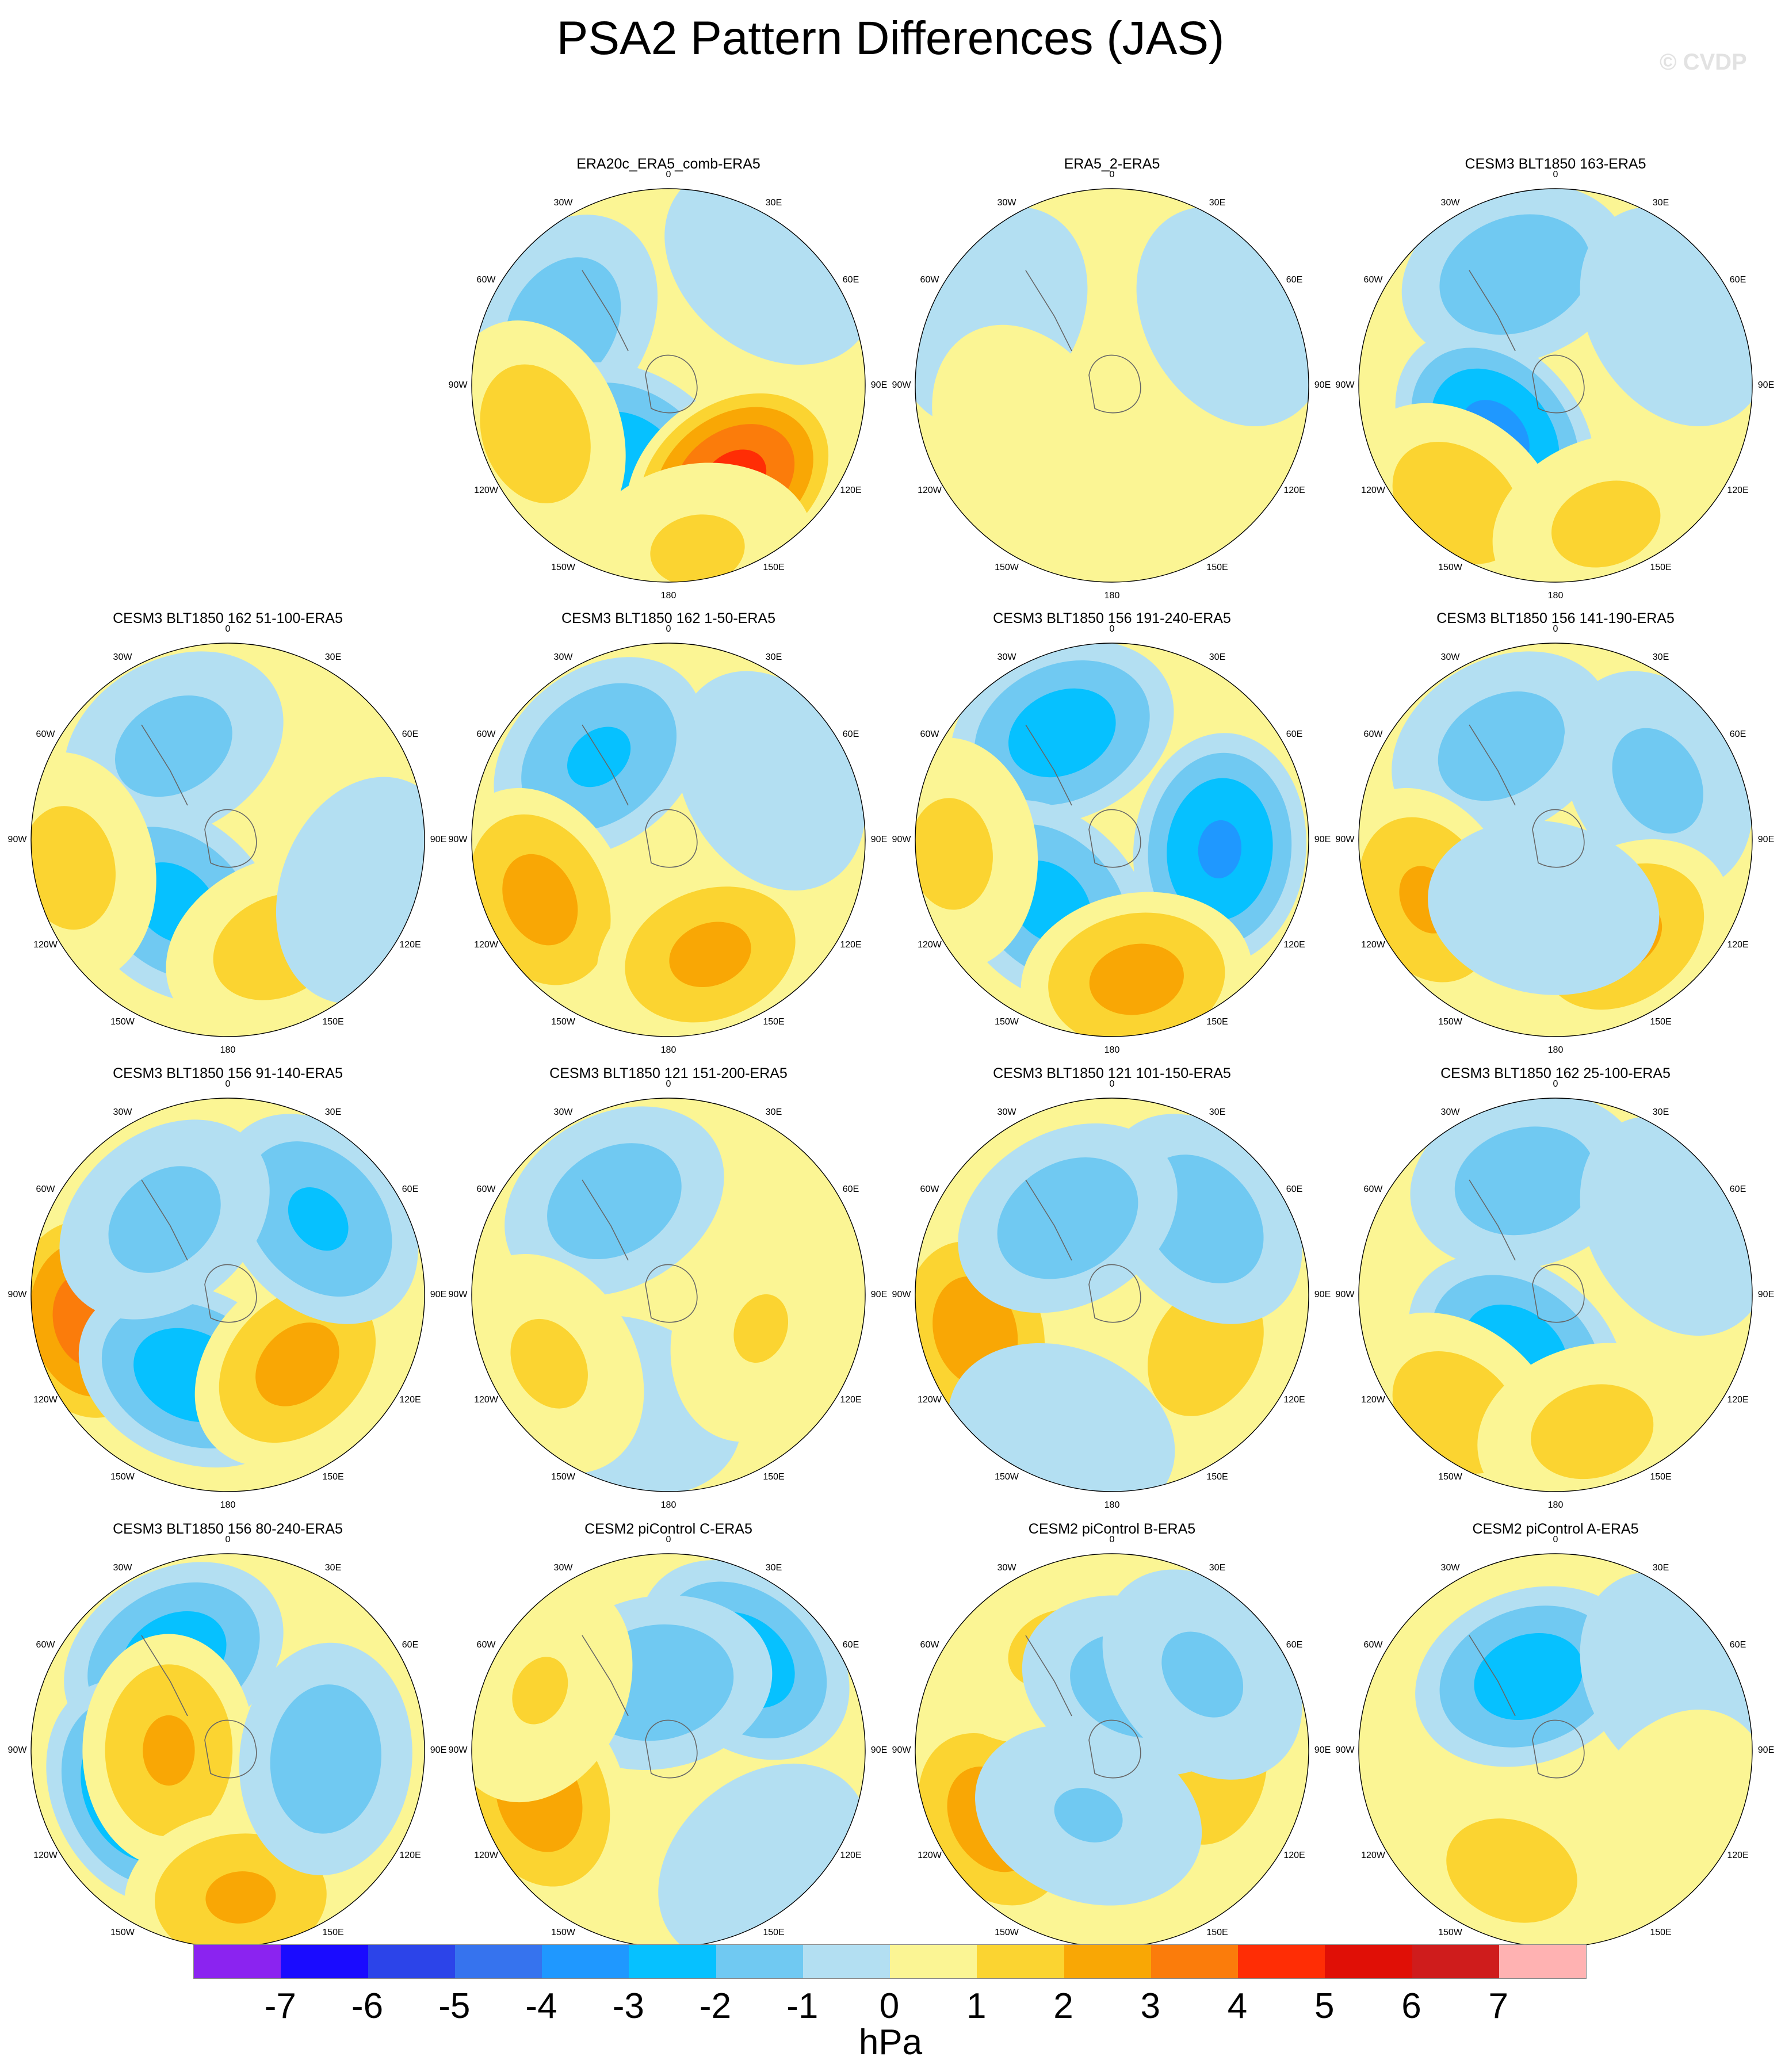 This screenshot has width=1781, height=2072. Describe the element at coordinates (1555, 1529) in the screenshot. I see `panel-title: CESM2 piControl A-ERA5` at that location.